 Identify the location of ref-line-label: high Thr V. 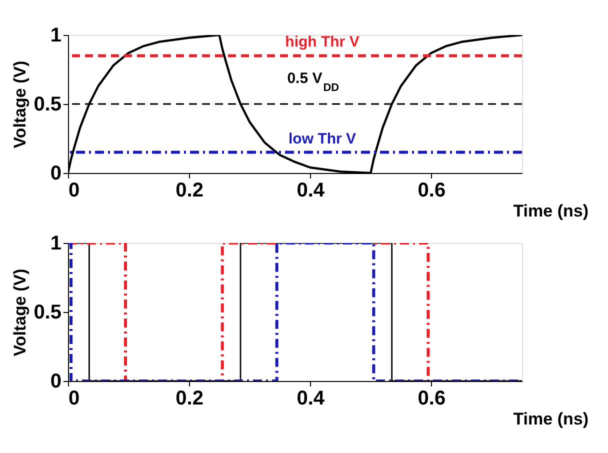
(322, 42).